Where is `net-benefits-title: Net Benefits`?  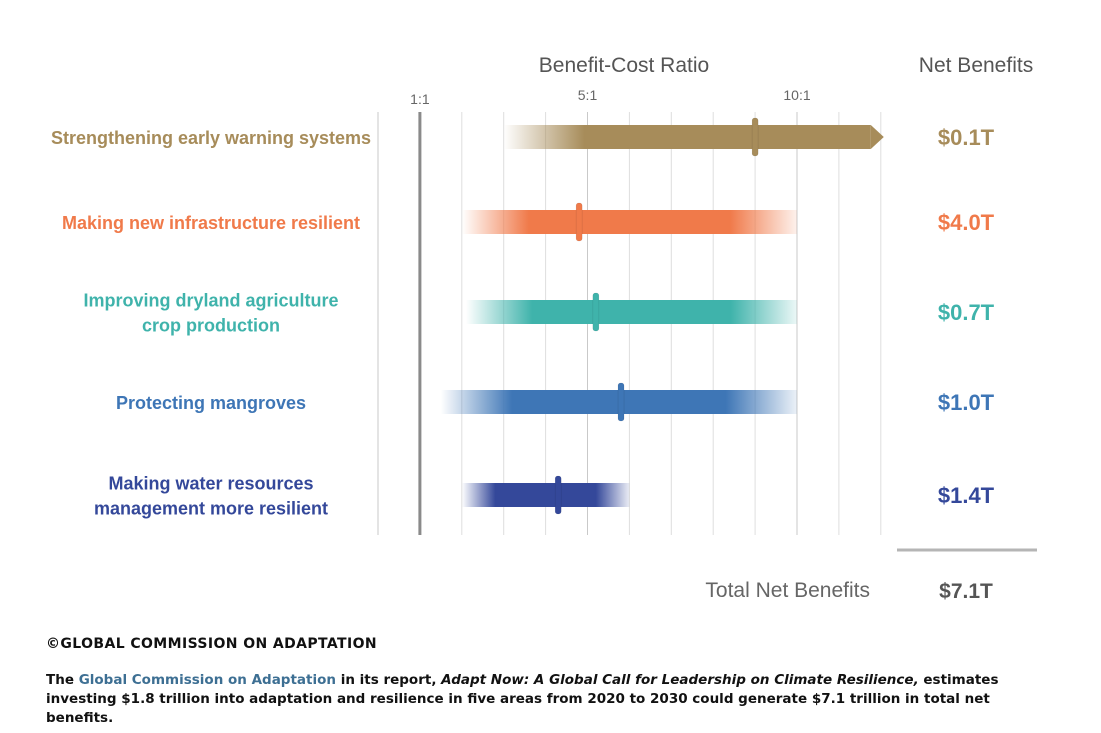
net-benefits-title: Net Benefits is located at coordinates (976, 65).